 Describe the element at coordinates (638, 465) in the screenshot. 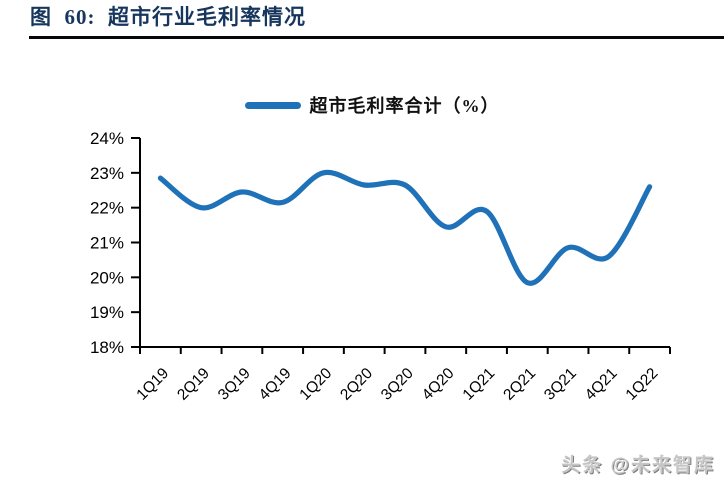

I see `watermark: 头条 @未来智库` at that location.